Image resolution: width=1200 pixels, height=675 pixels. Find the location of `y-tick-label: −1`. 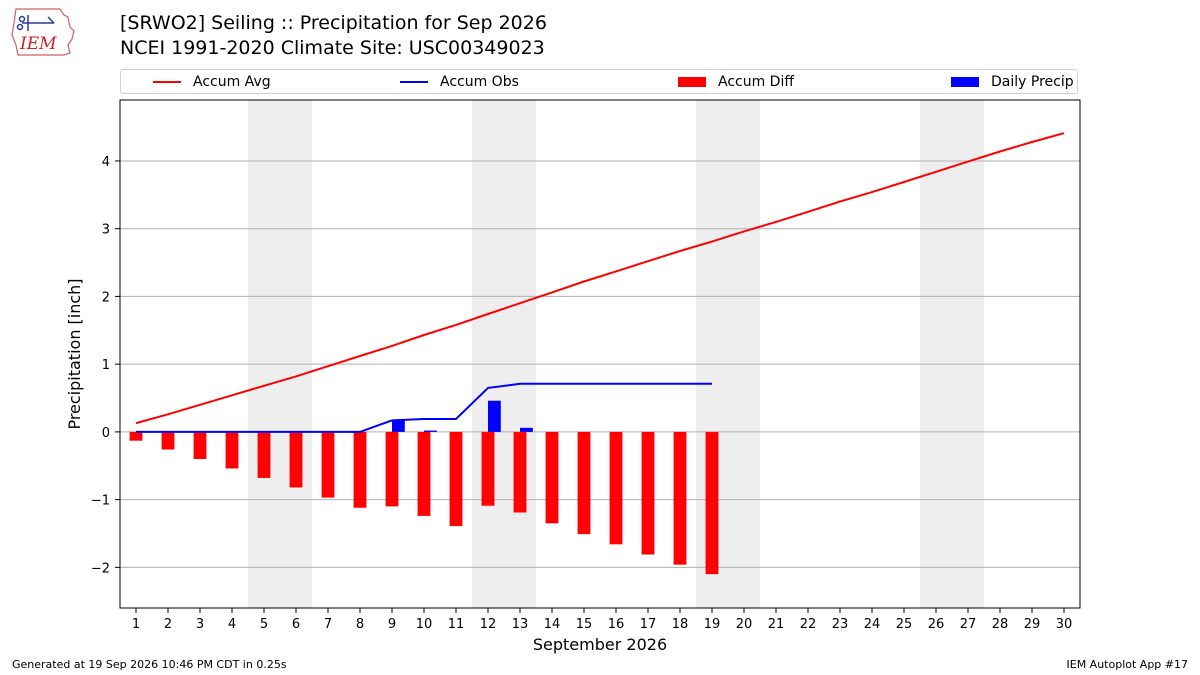

y-tick-label: −1 is located at coordinates (100, 501).